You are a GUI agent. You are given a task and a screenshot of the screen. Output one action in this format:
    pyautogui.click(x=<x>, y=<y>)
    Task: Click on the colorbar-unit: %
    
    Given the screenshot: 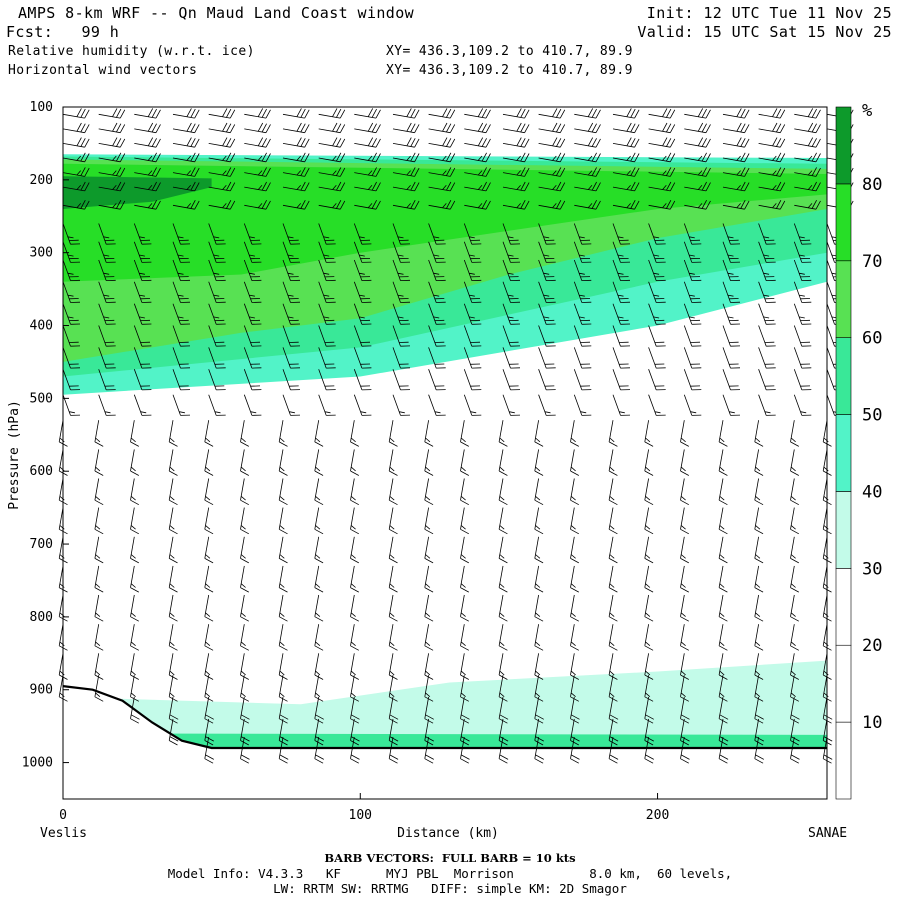 What is the action you would take?
    pyautogui.click(x=867, y=111)
    